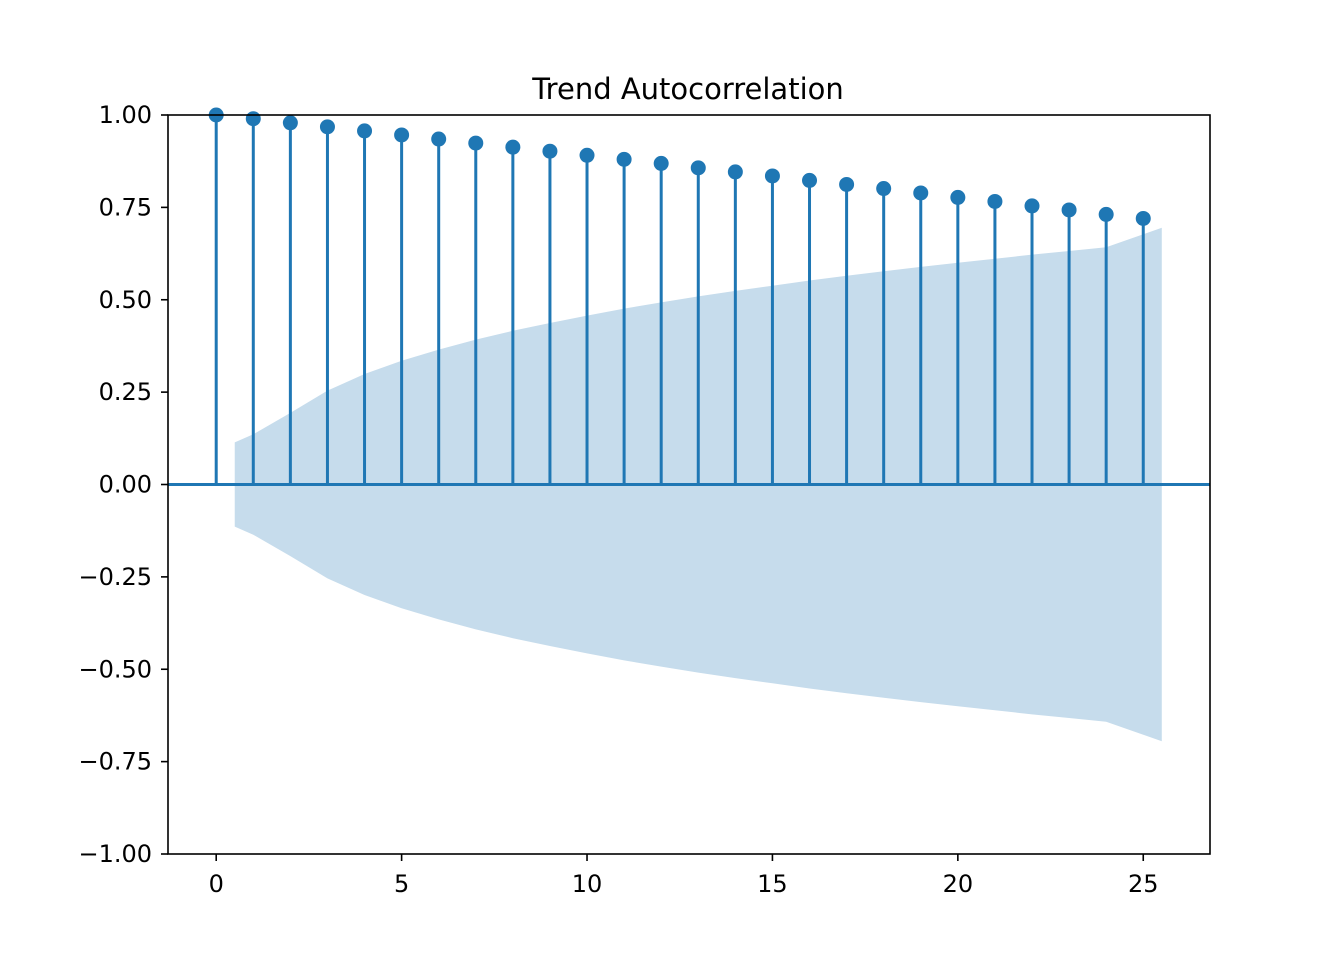 The width and height of the screenshot is (1344, 960). Describe the element at coordinates (125, 115) in the screenshot. I see `y-tick-label: 1.00` at that location.